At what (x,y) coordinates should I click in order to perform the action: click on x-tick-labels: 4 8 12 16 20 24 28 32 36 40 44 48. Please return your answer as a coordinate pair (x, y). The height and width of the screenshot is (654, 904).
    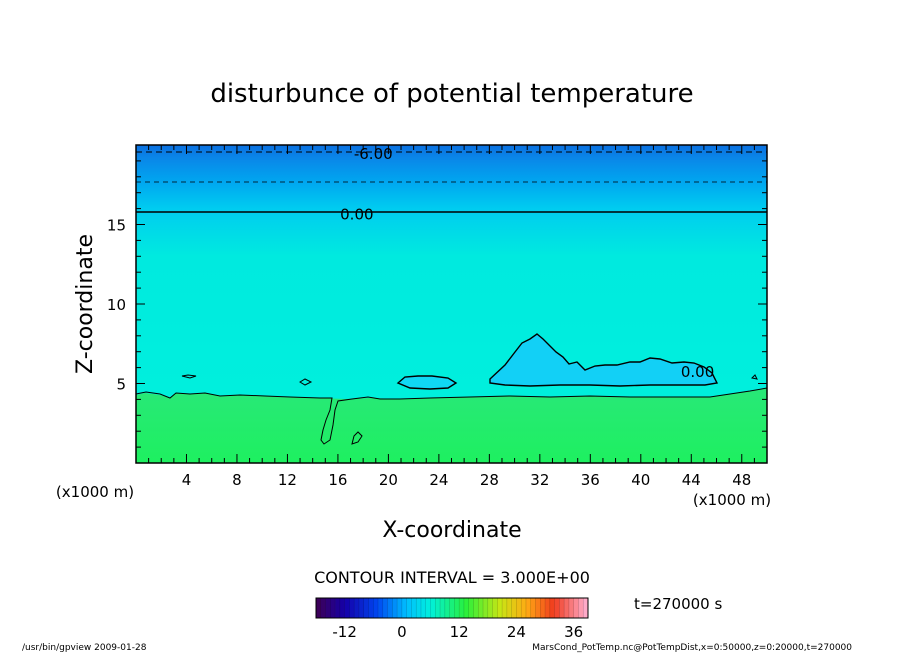
    Looking at the image, I should click on (467, 480).